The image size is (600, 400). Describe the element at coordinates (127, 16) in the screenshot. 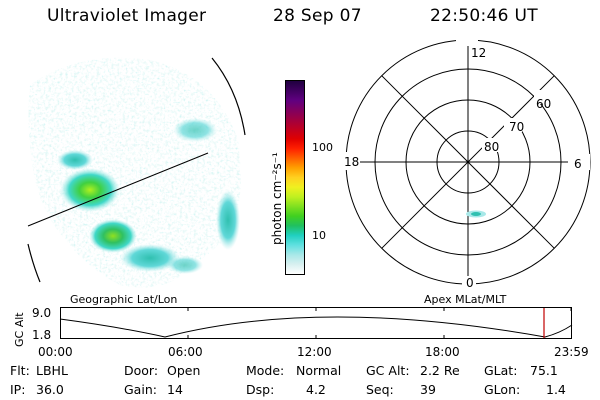

I see `instrument-title: Ultraviolet Imager` at that location.